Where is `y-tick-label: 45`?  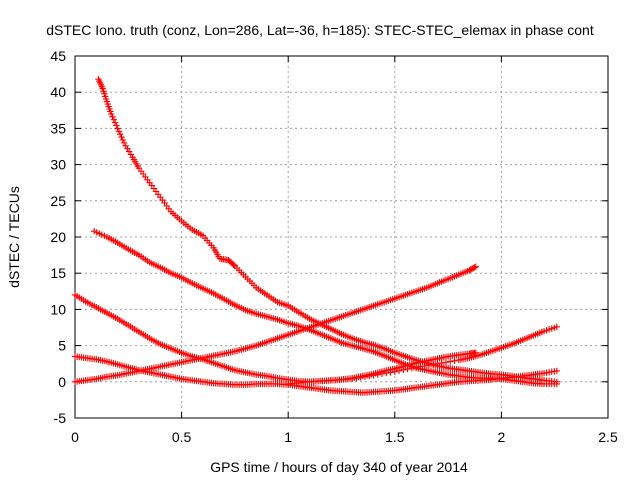
y-tick-label: 45 is located at coordinates (58, 56).